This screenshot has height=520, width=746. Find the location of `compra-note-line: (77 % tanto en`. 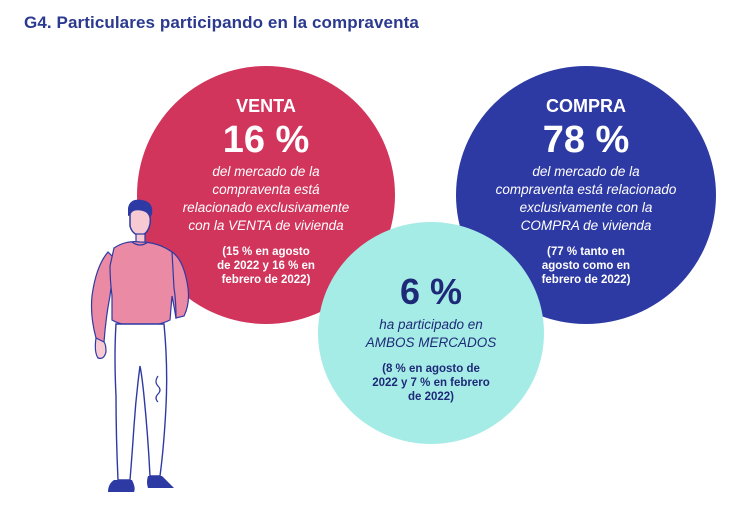

compra-note-line: (77 % tanto en is located at coordinates (586, 252).